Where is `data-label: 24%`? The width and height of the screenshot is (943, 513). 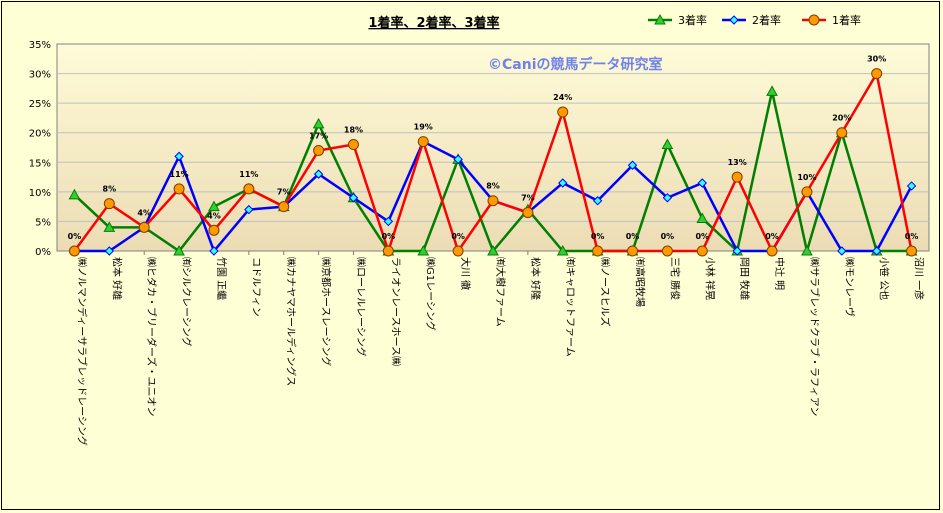
data-label: 24% is located at coordinates (562, 97).